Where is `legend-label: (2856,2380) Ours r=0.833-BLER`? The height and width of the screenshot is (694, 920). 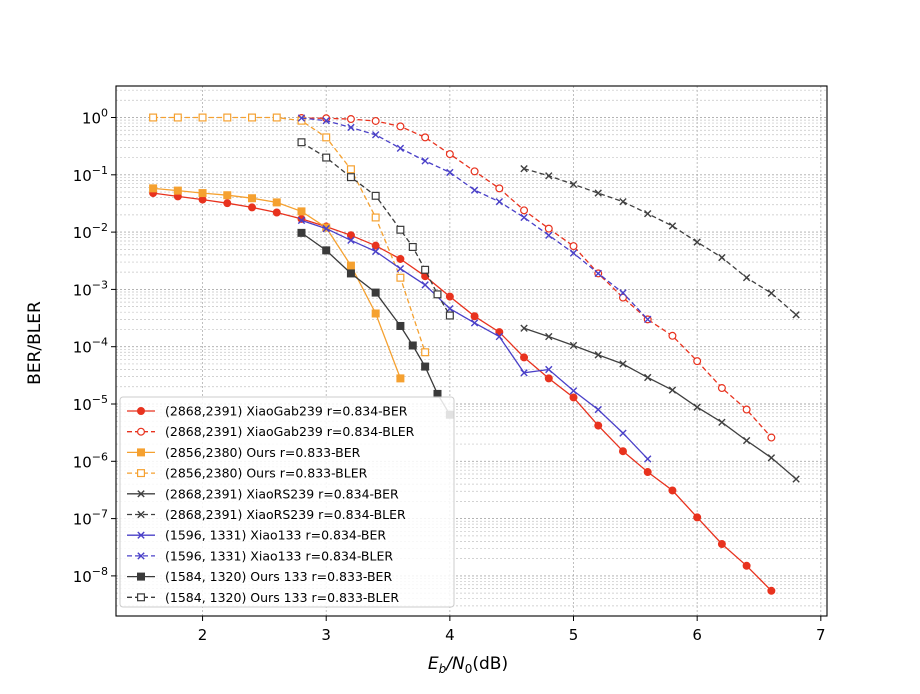
legend-label: (2856,2380) Ours r=0.833-BLER is located at coordinates (266, 473).